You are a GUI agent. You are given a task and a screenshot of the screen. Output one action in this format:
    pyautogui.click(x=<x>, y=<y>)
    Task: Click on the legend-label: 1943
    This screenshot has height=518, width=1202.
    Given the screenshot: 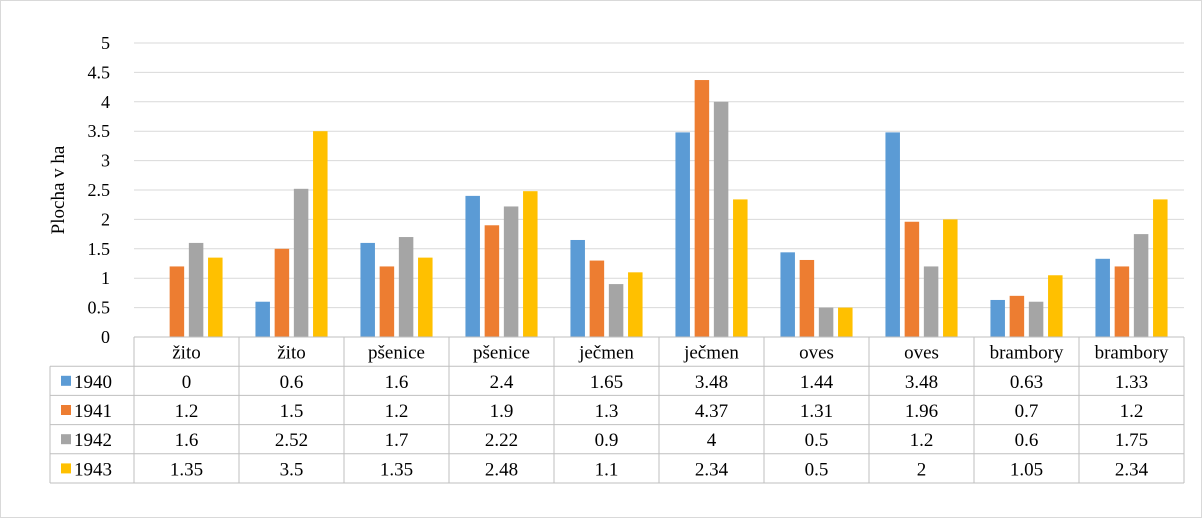 What is the action you would take?
    pyautogui.click(x=93, y=469)
    